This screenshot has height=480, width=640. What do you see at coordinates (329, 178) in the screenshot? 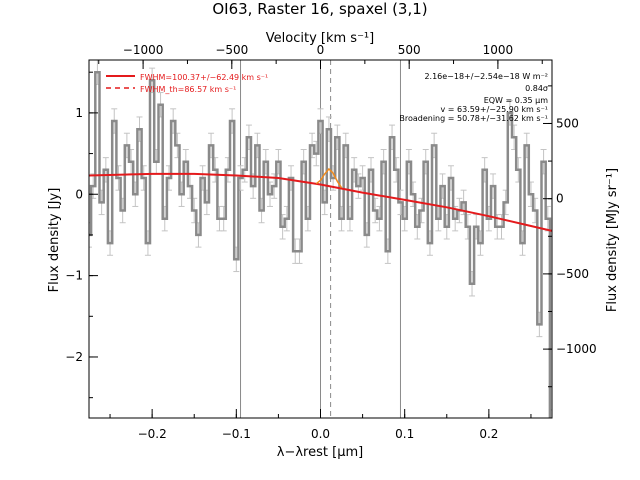
I see `line-fit-series` at bounding box center [329, 178].